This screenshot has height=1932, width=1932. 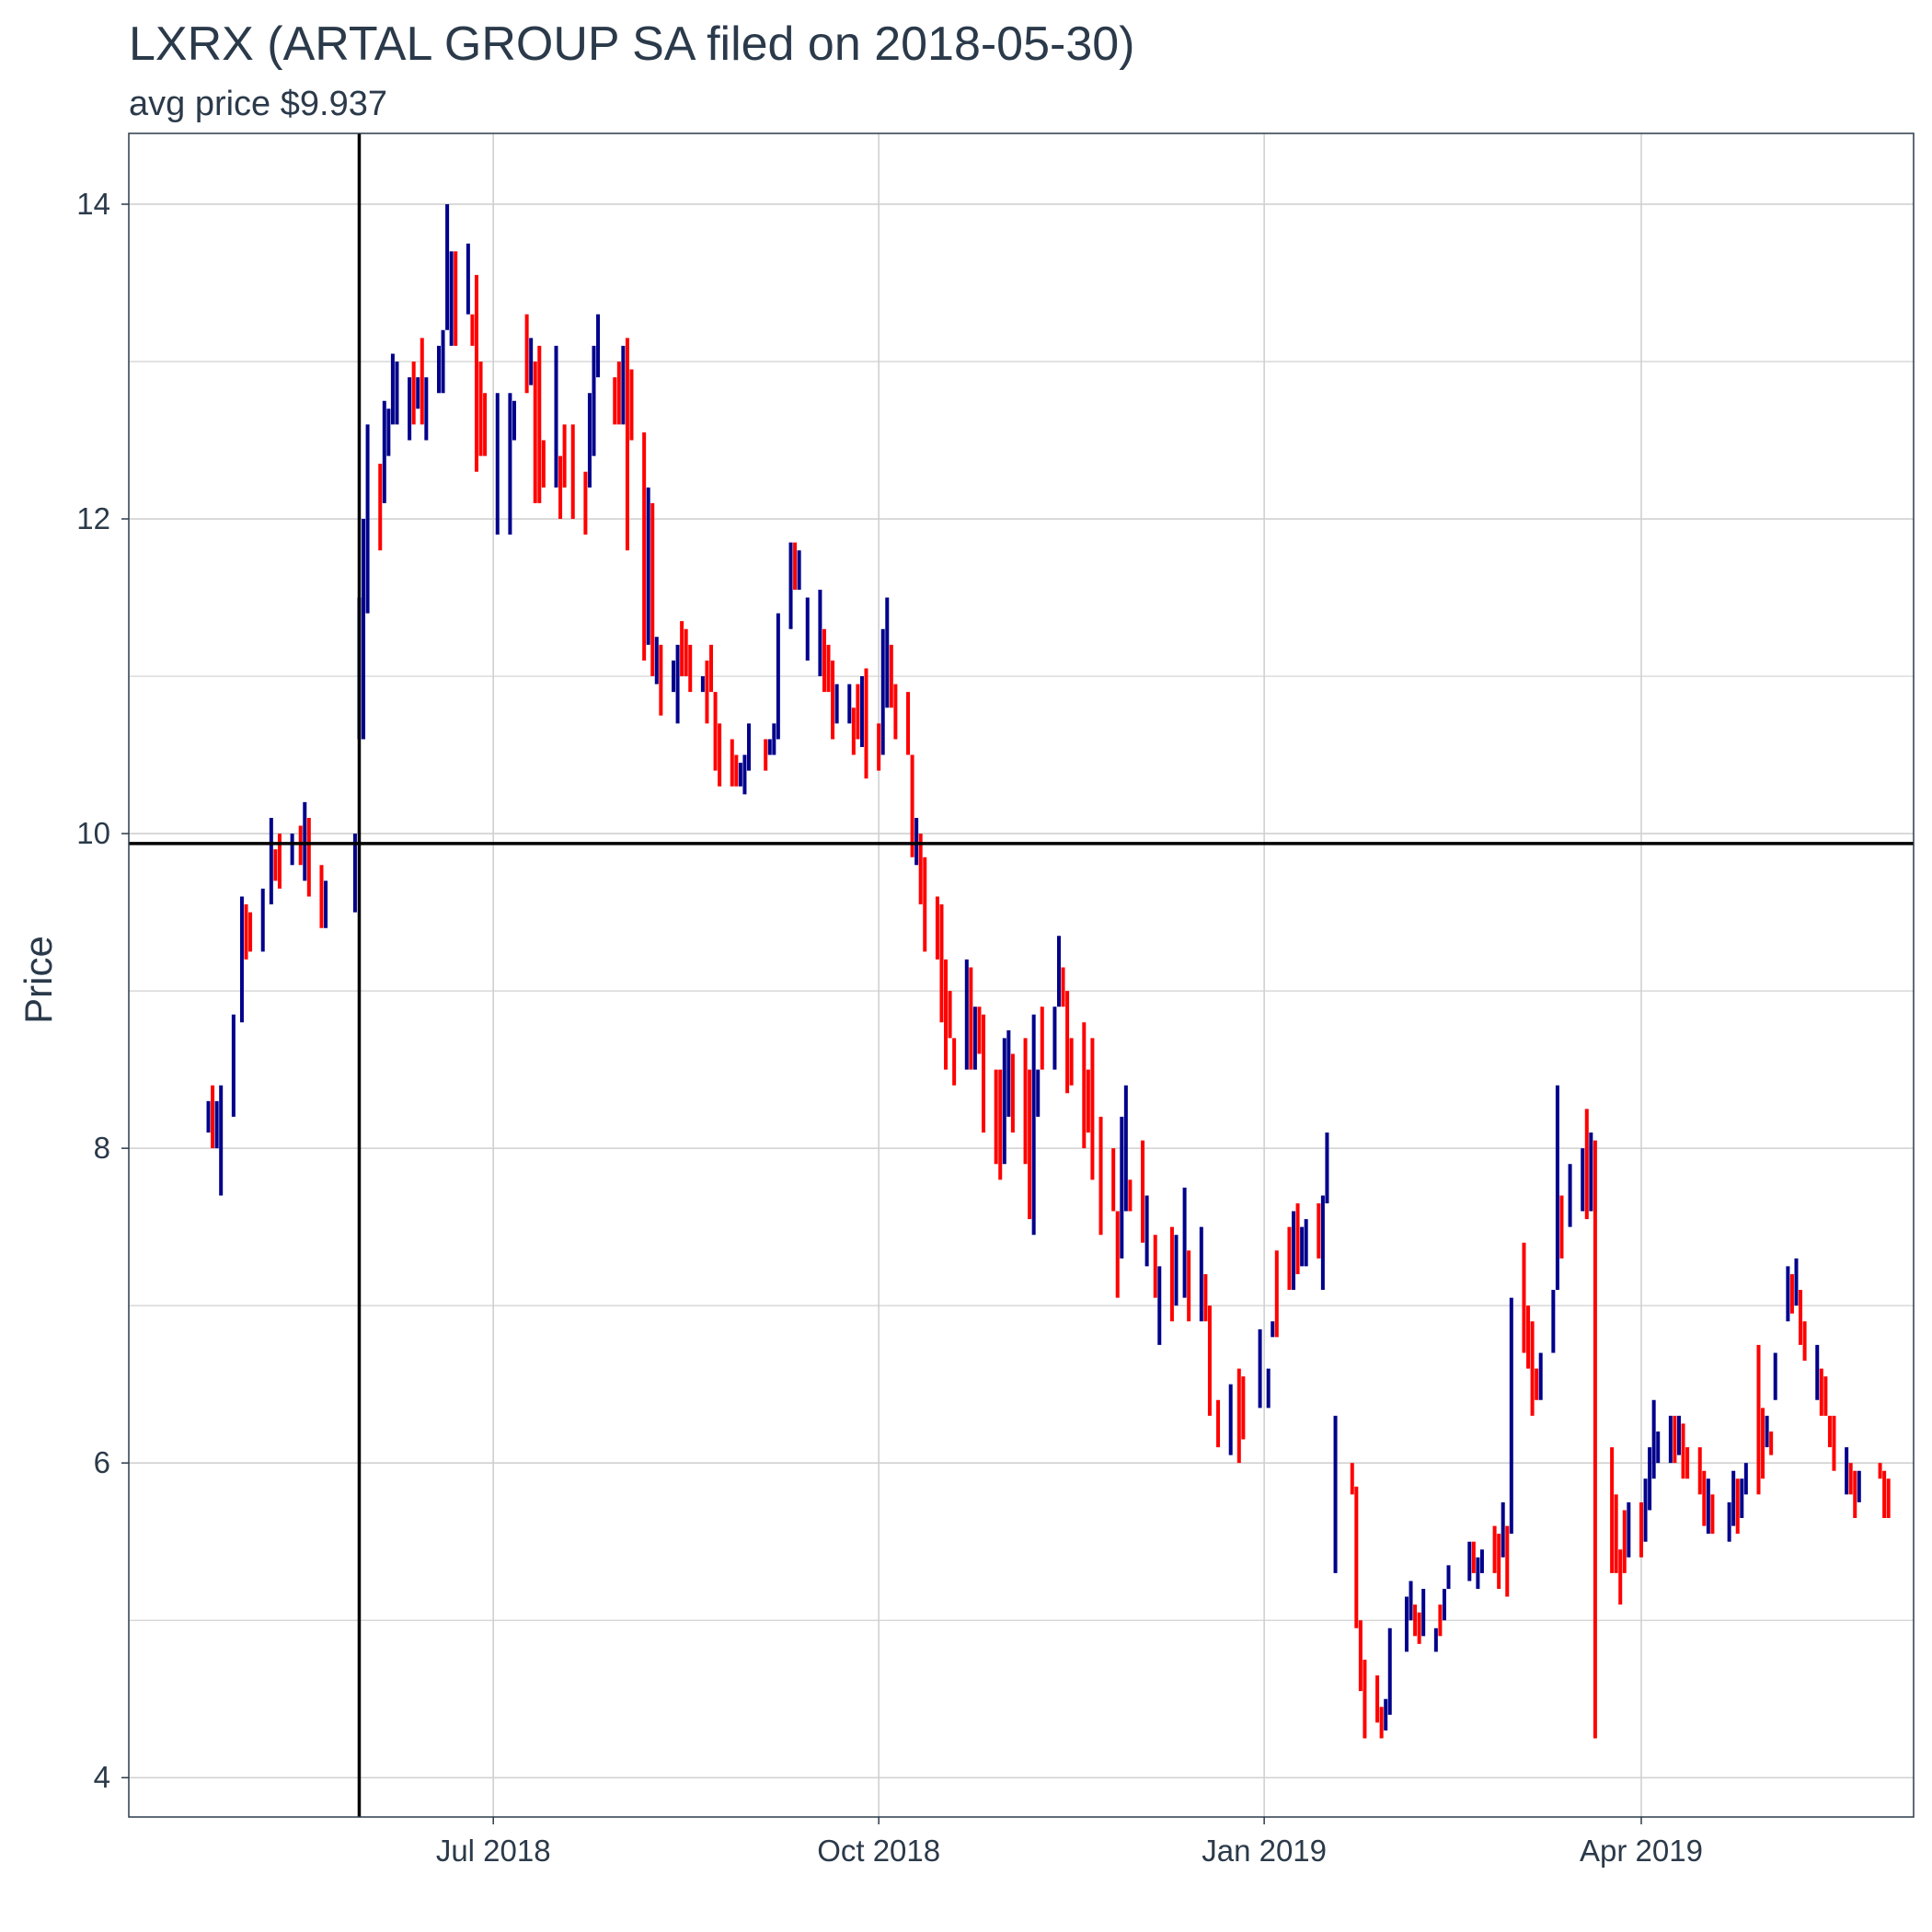 I want to click on y-tick-label: 10, so click(x=93, y=833).